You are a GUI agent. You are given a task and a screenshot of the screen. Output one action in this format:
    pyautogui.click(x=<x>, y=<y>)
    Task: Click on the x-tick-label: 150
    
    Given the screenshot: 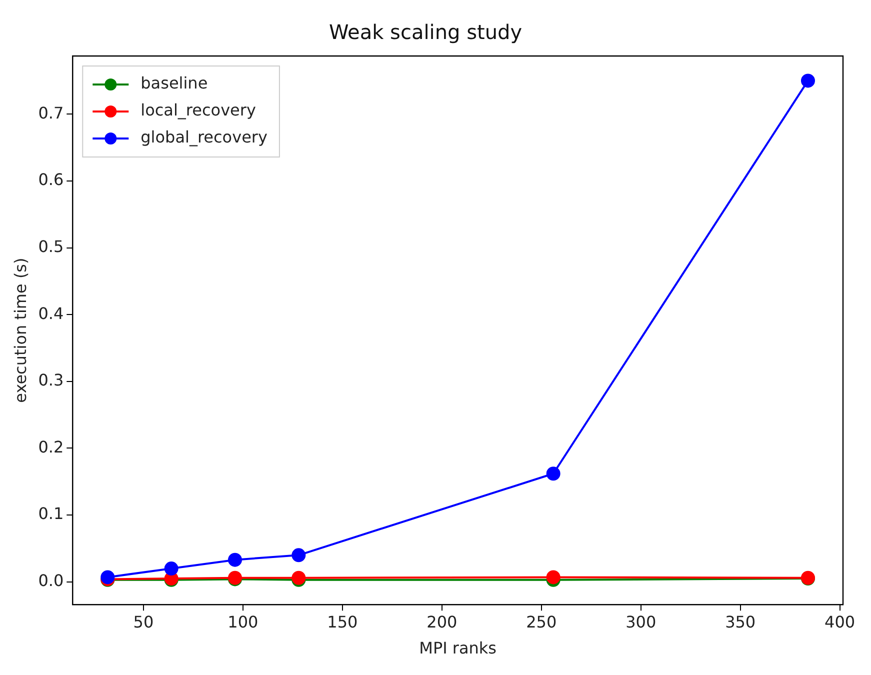 What is the action you would take?
    pyautogui.click(x=342, y=622)
    